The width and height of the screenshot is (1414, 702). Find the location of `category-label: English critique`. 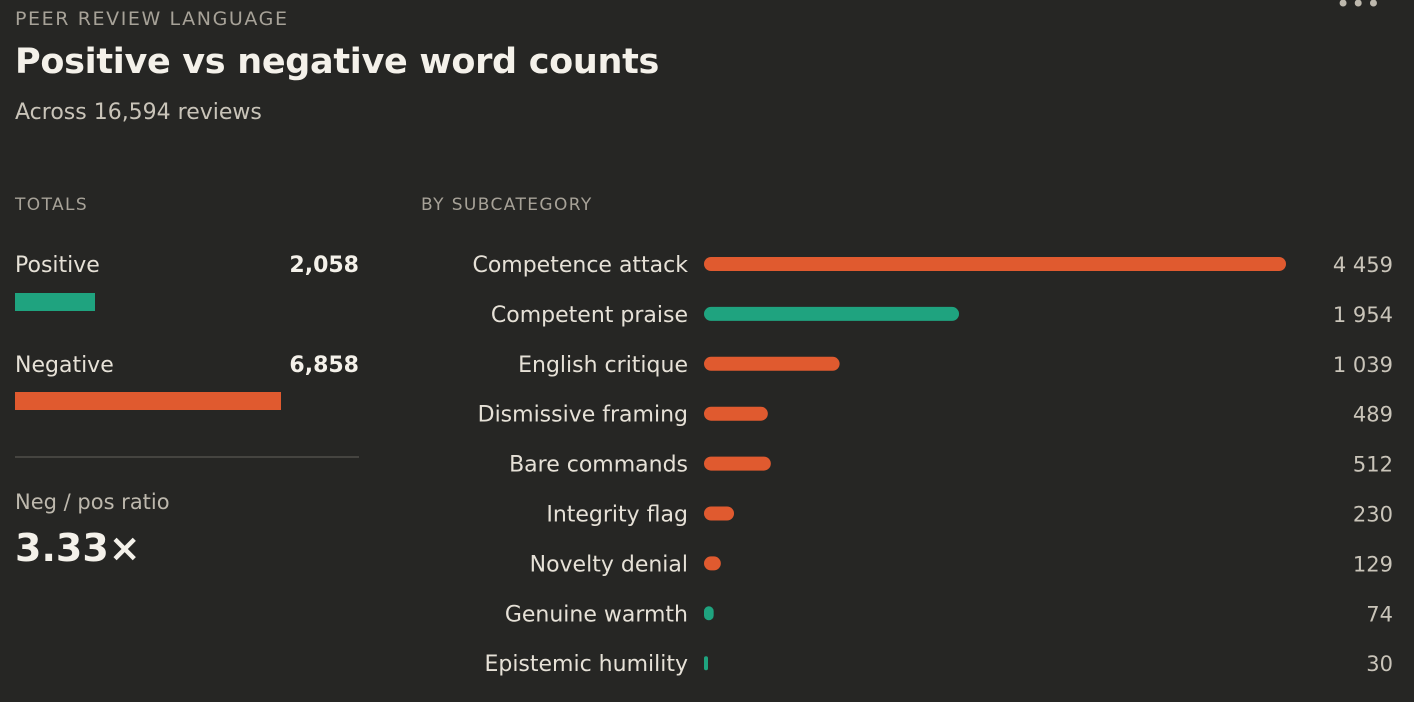

category-label: English critique is located at coordinates (603, 365).